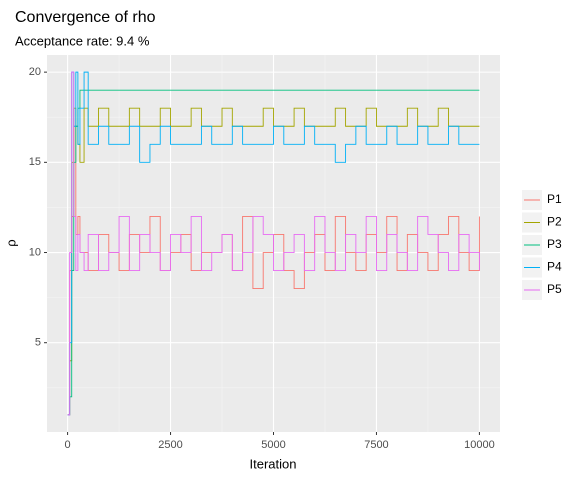 The width and height of the screenshot is (576, 480). I want to click on chart-title: Convergence of rho, so click(85, 17).